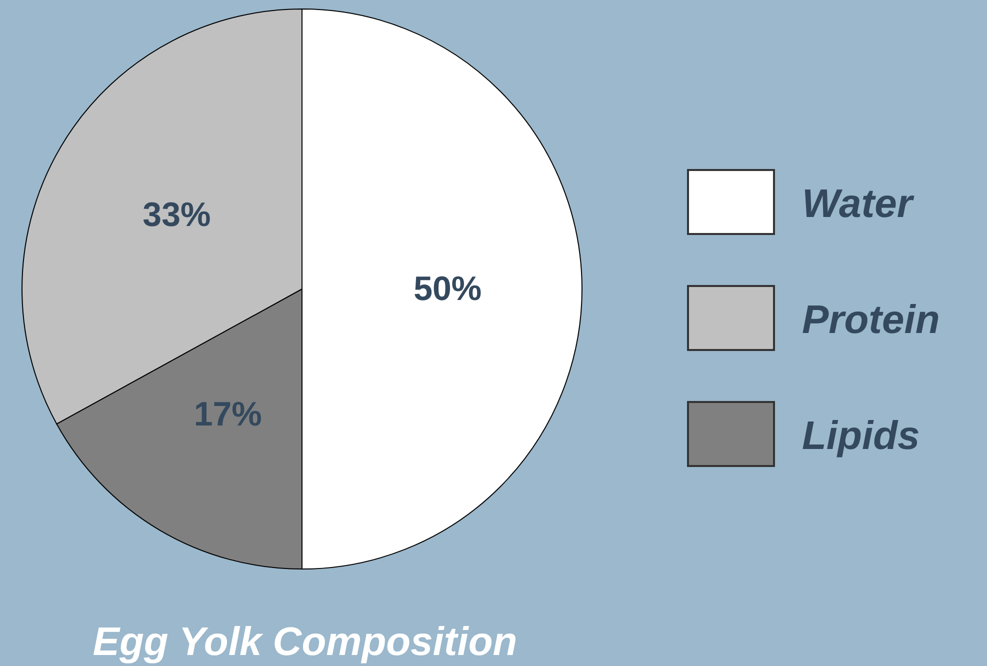  Describe the element at coordinates (305, 642) in the screenshot. I see `text: Egg Yolk Composition` at that location.